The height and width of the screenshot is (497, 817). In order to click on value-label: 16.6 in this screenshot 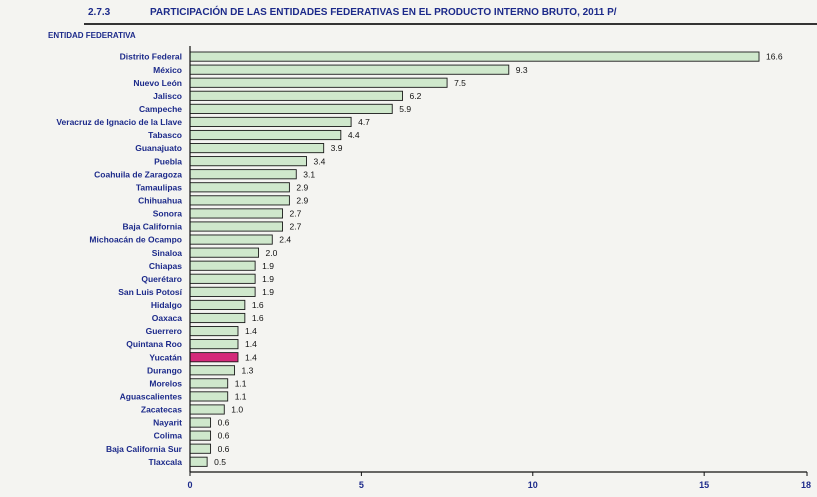, I will do `click(774, 57)`.